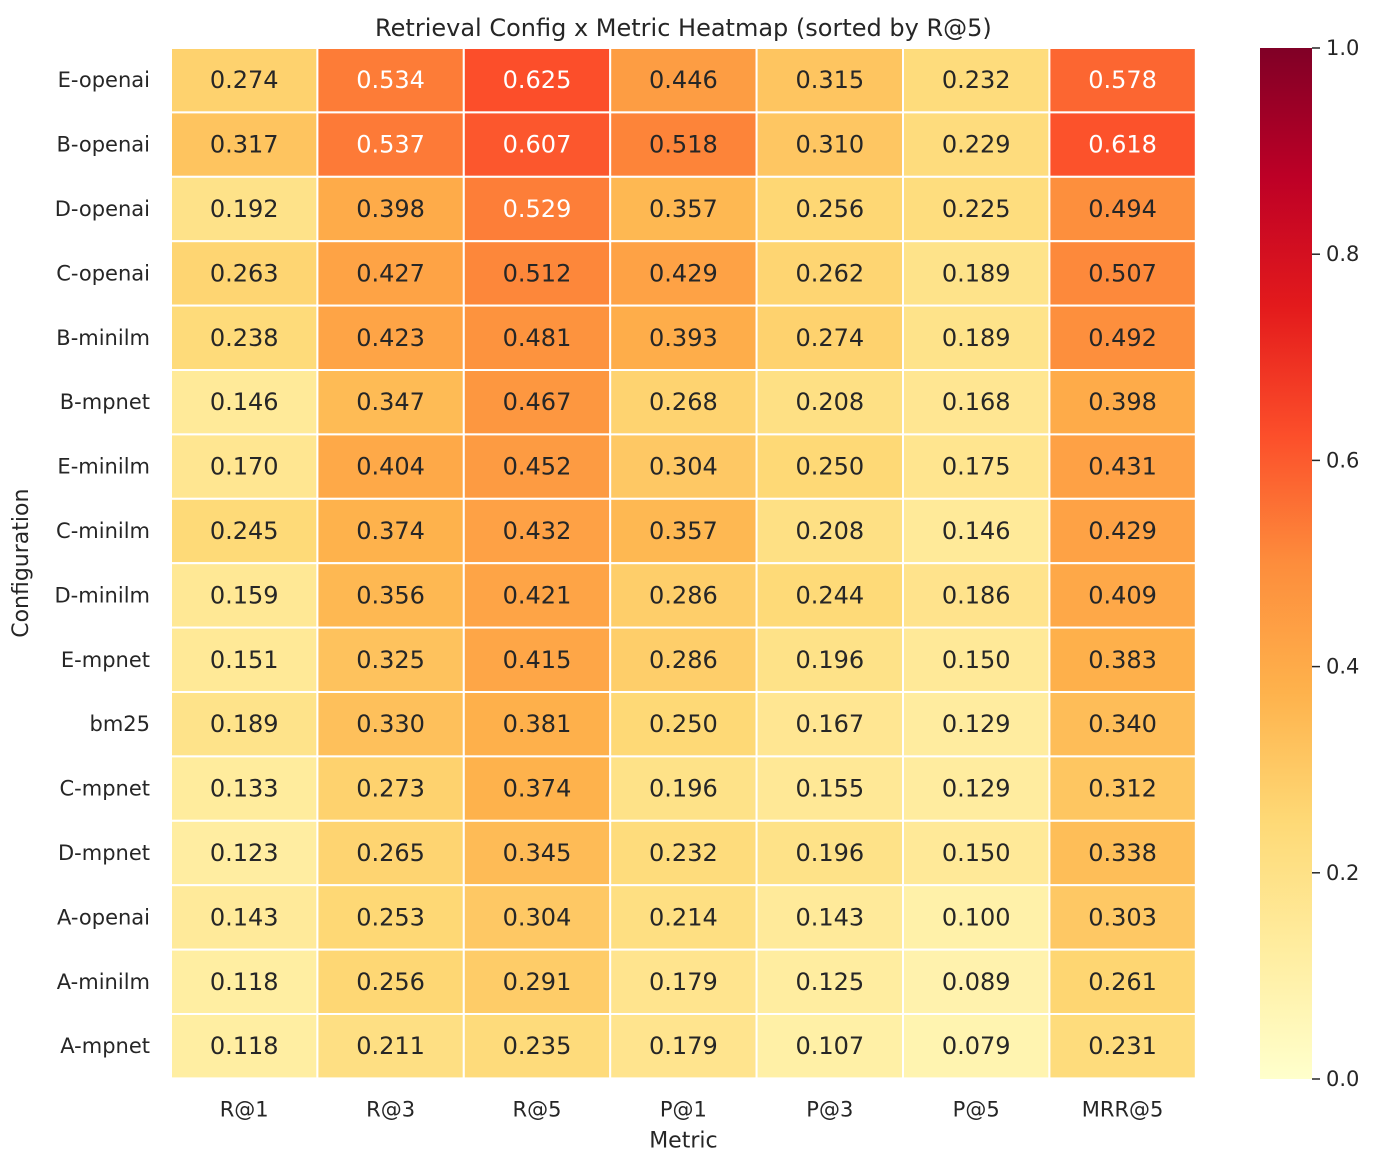  What do you see at coordinates (104, 80) in the screenshot?
I see `row-label: E-openai` at bounding box center [104, 80].